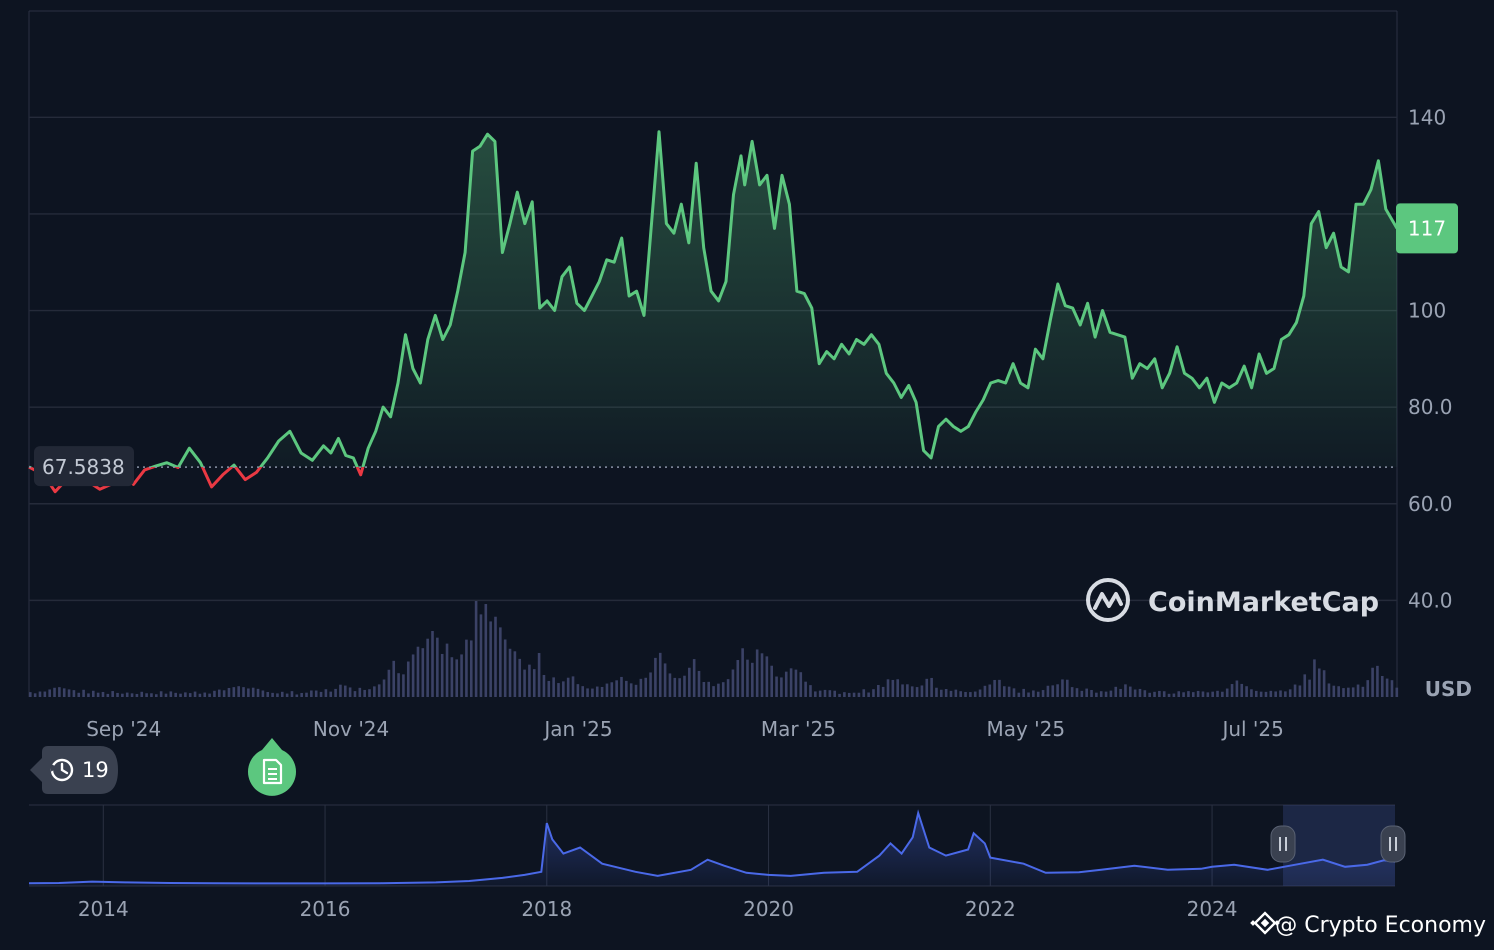 The width and height of the screenshot is (1494, 950). Describe the element at coordinates (62, 770) in the screenshot. I see `history-icon` at that location.